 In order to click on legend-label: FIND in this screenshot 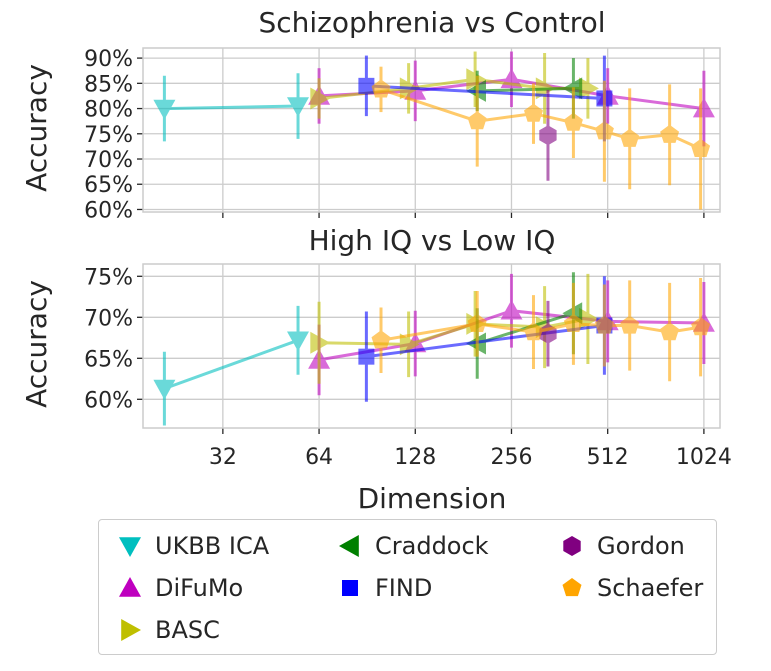, I will do `click(404, 588)`.